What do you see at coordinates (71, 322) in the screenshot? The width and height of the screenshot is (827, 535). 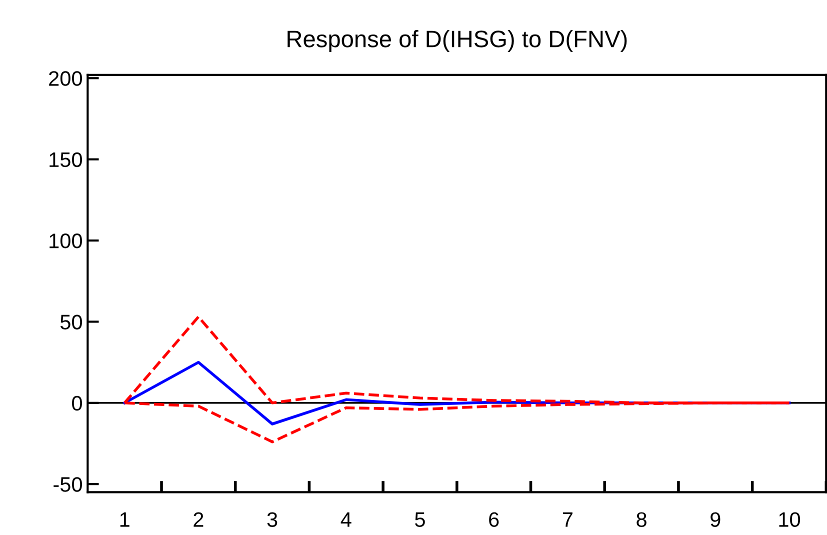 I see `y-tick-label: 50` at bounding box center [71, 322].